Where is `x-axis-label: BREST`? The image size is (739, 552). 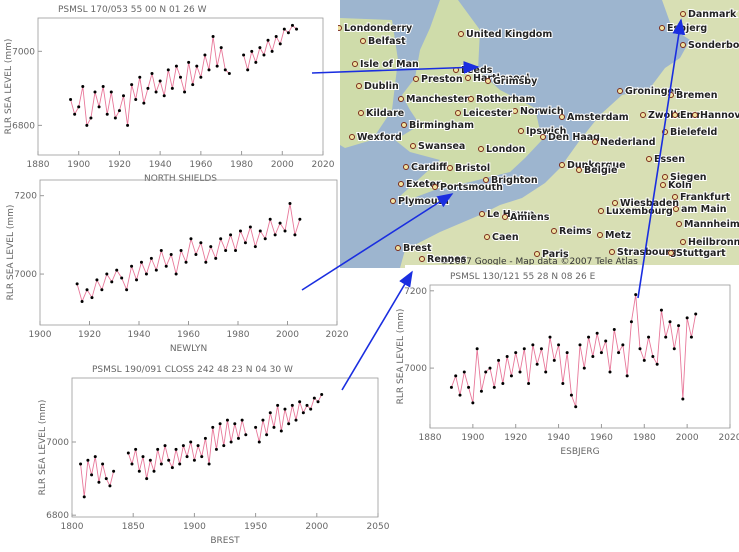
x-axis-label: BREST is located at coordinates (225, 541).